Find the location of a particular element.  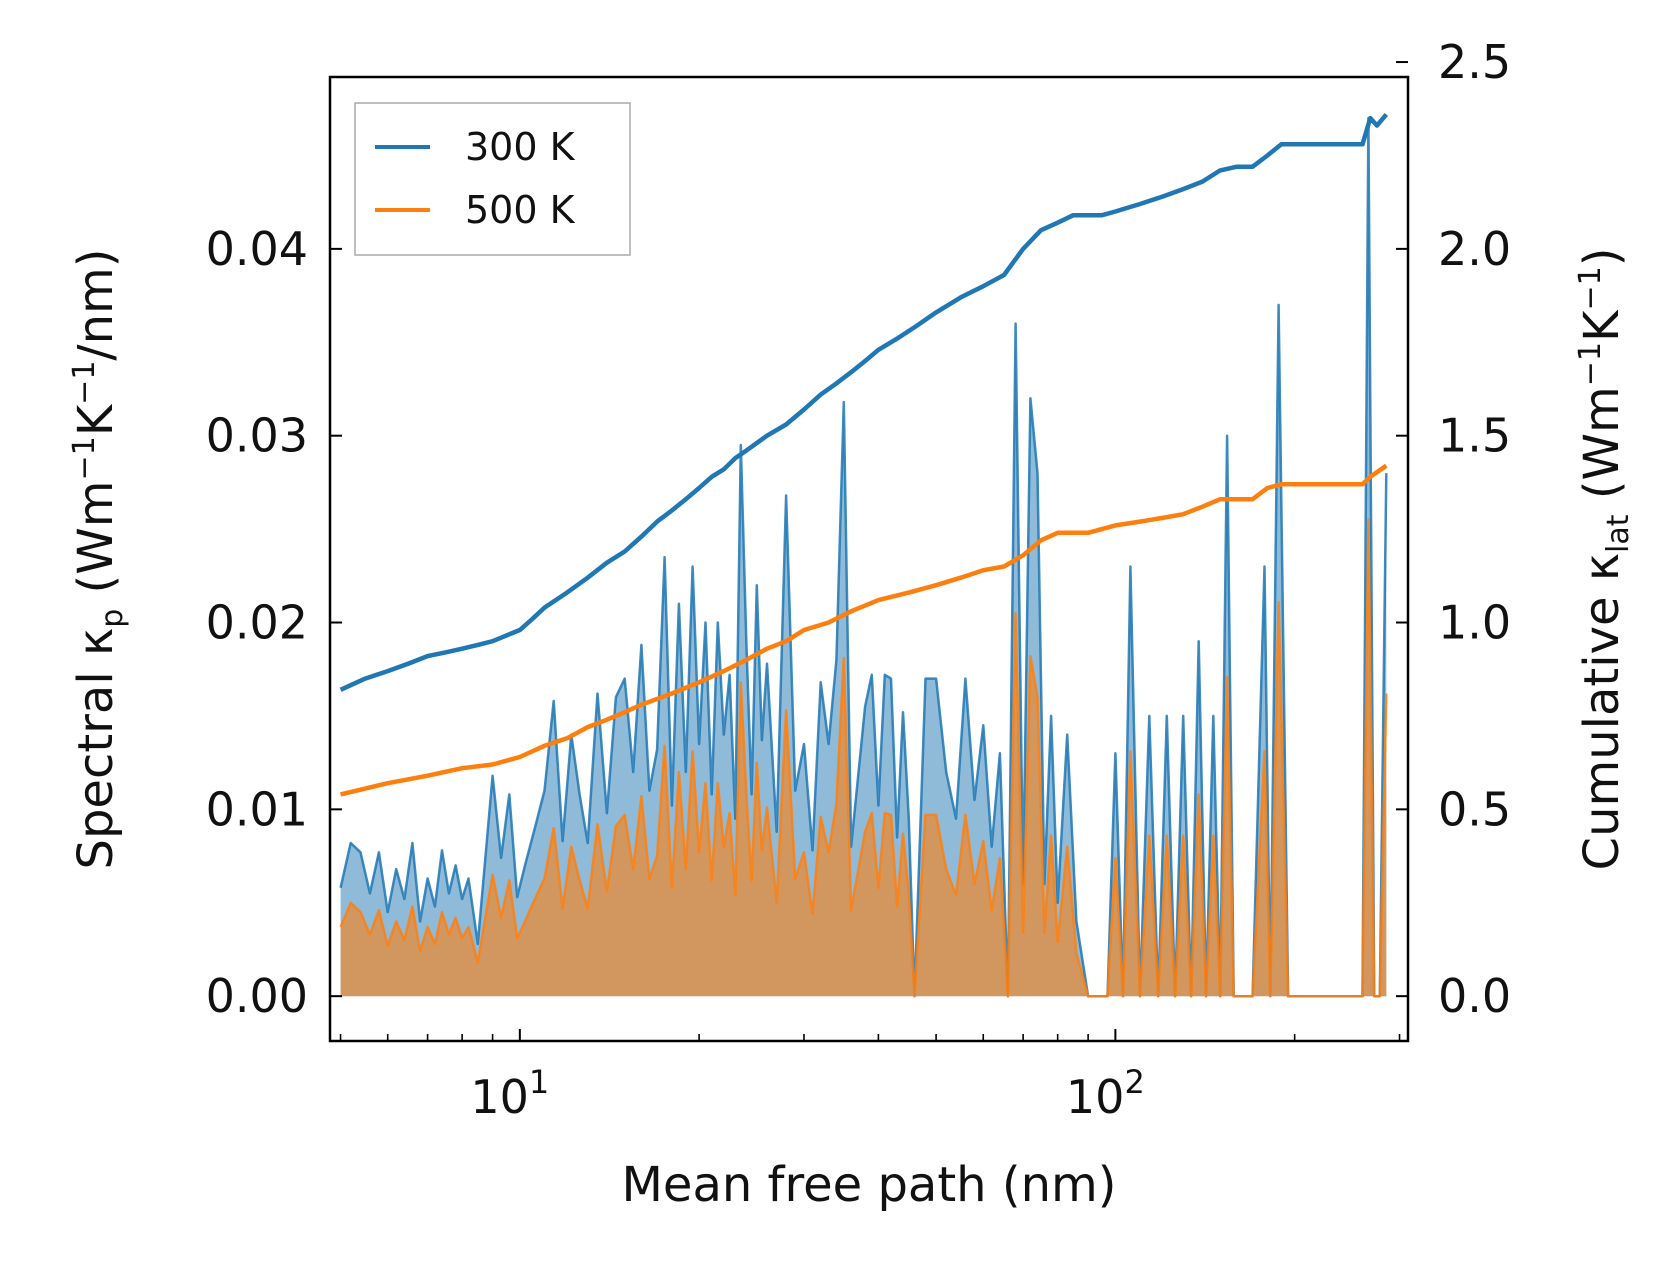

y-left-title-unit-close: /nm) is located at coordinates (96, 305).